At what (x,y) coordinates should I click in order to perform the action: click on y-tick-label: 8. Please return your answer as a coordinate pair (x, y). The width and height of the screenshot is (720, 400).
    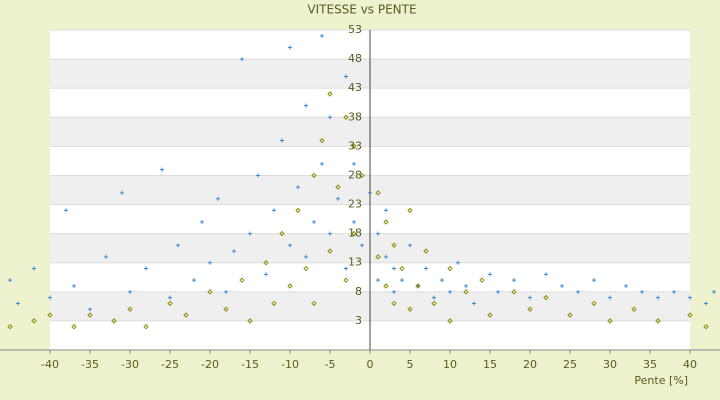
    Looking at the image, I should click on (358, 291).